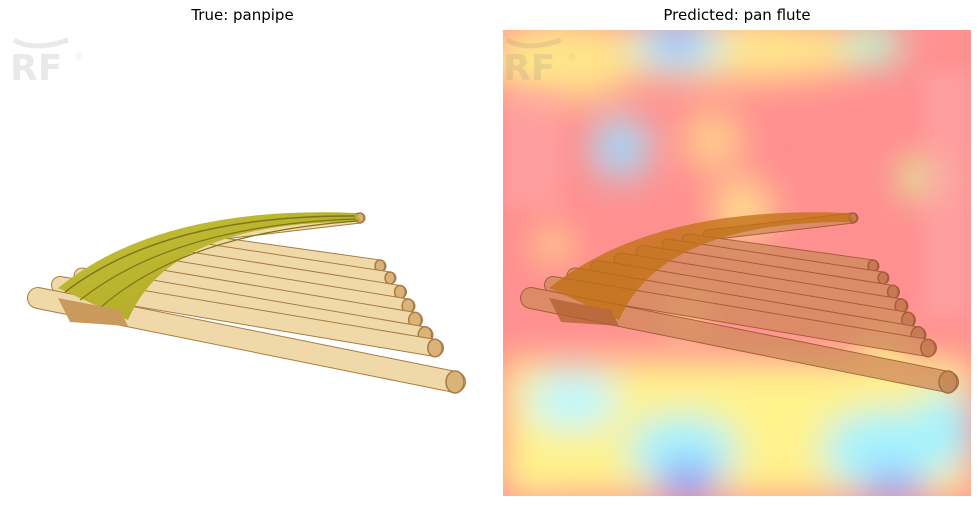  I want to click on watermark-logo: RF ®, so click(47, 63).